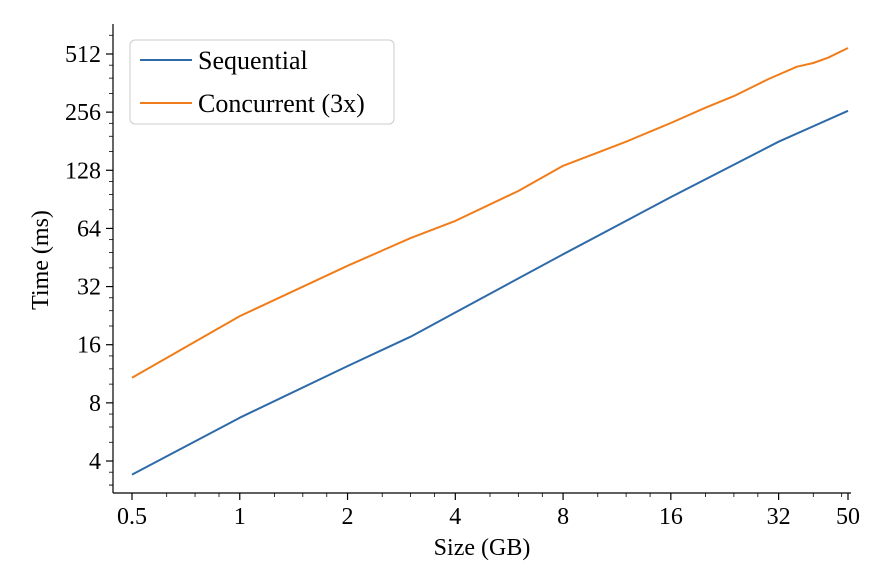  I want to click on x-tick-label: 8, so click(563, 517).